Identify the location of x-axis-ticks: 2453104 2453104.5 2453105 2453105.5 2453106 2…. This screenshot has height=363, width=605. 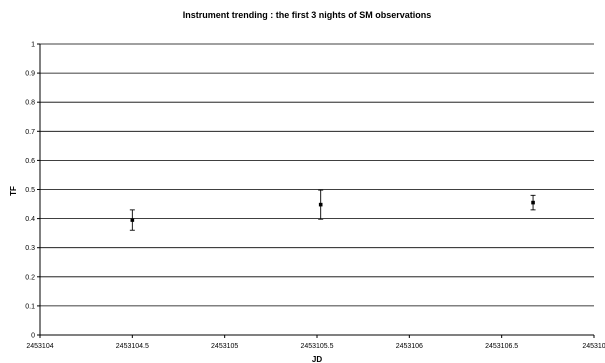
(315, 342).